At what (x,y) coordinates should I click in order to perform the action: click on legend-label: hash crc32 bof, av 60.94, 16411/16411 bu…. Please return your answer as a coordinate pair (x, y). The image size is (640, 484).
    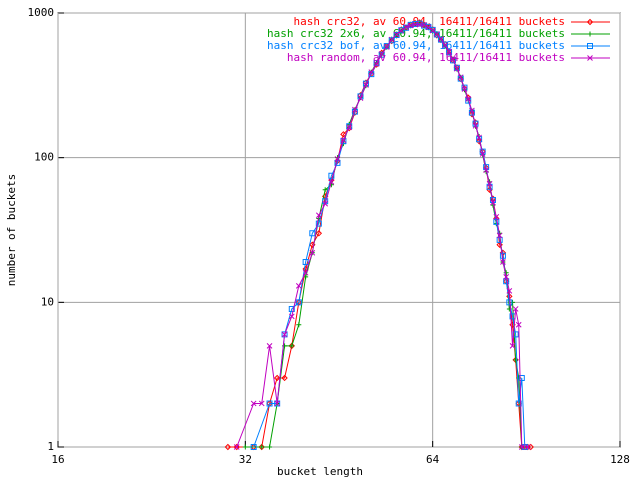
    Looking at the image, I should click on (416, 45).